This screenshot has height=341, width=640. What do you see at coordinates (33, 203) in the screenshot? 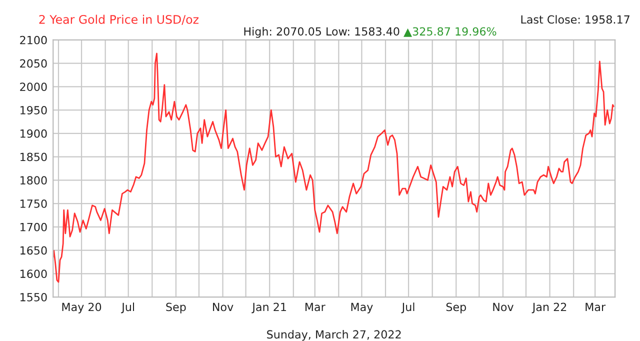
I see `y-tick-label: 1750` at bounding box center [33, 203].